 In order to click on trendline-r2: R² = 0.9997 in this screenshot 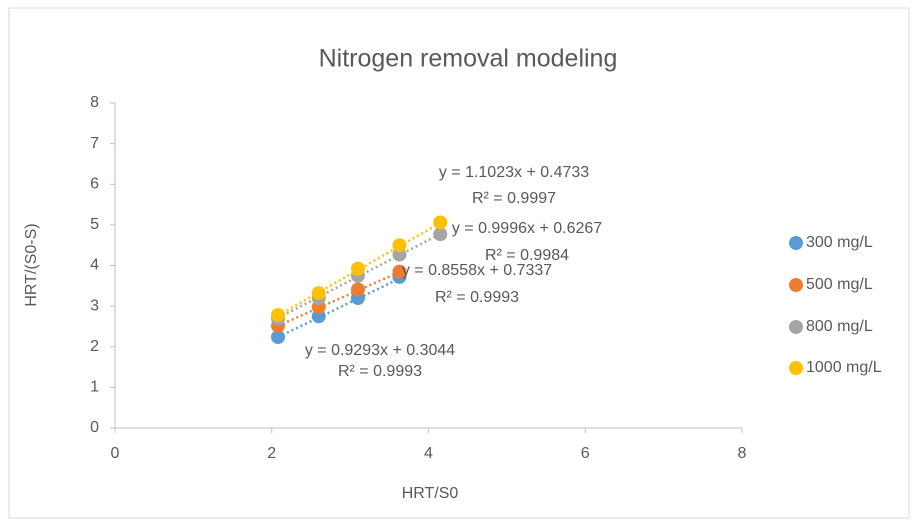, I will do `click(514, 198)`.